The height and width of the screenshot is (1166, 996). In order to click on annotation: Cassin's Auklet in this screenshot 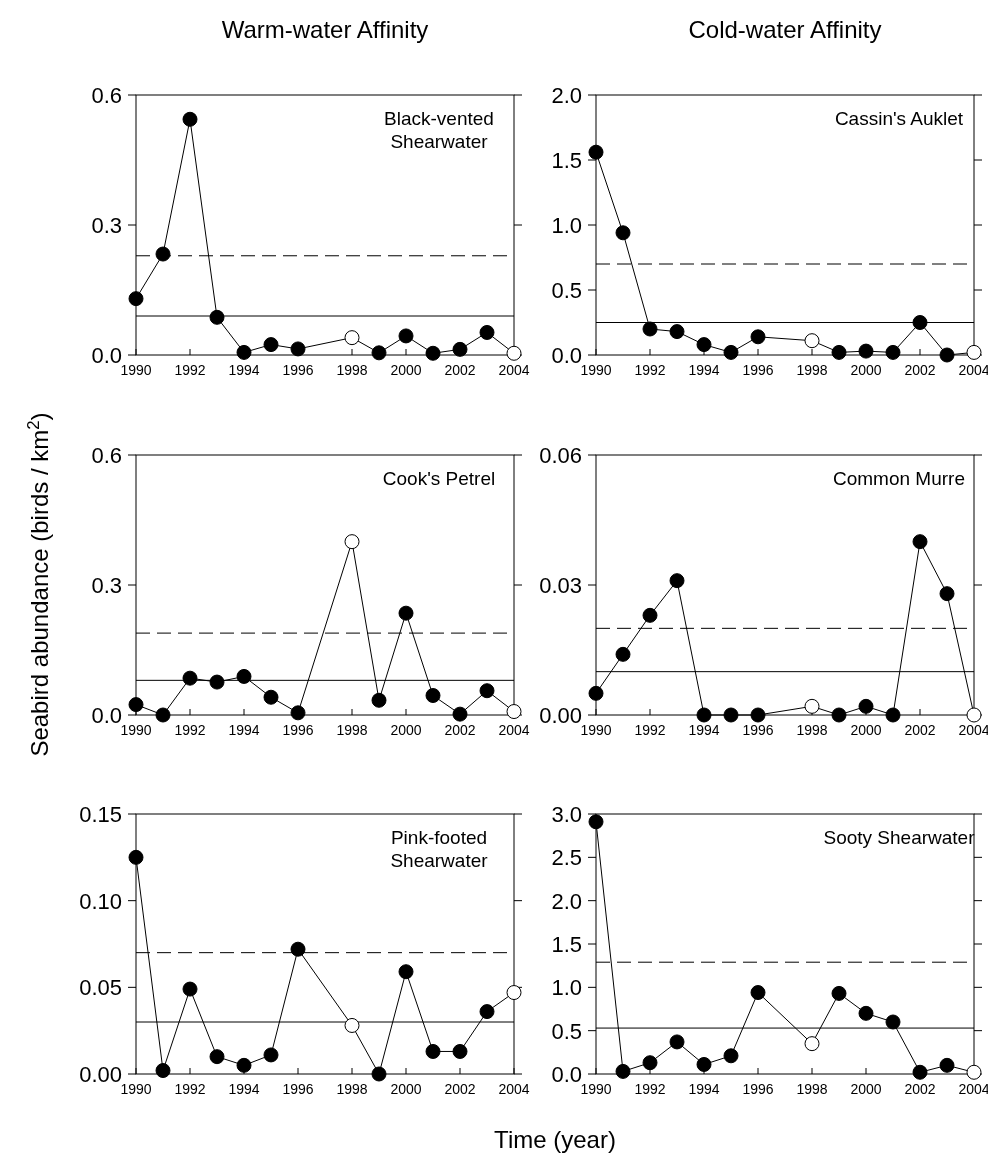, I will do `click(899, 118)`.